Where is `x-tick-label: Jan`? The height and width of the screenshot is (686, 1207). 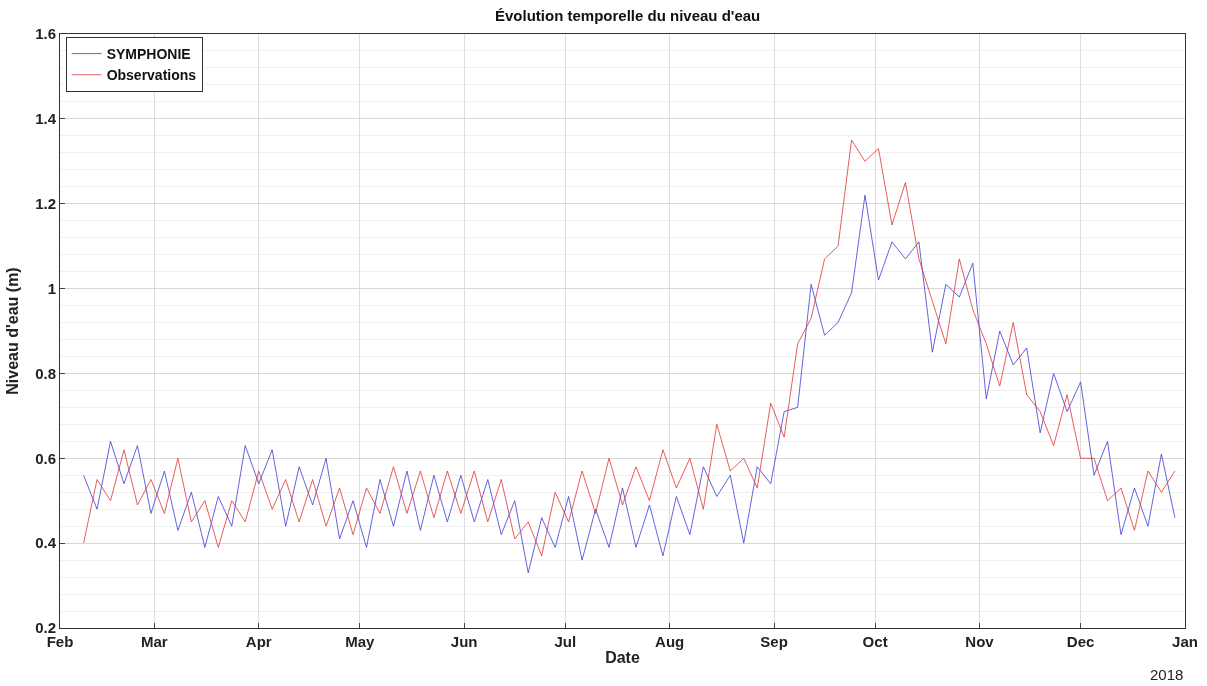 x-tick-label: Jan is located at coordinates (1185, 641).